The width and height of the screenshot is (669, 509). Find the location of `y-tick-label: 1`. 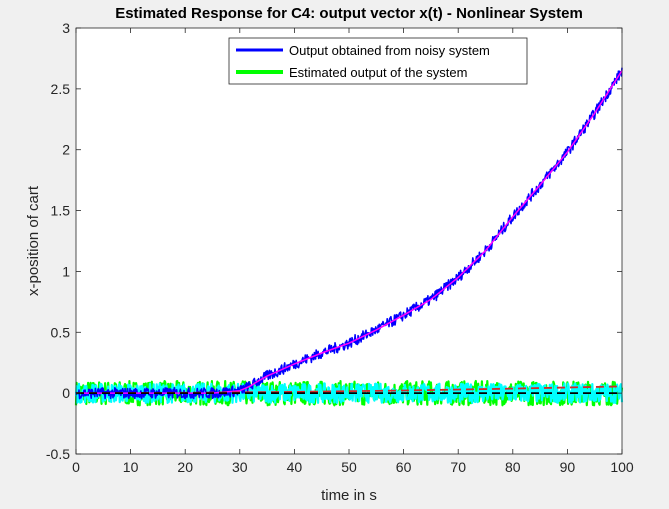

y-tick-label: 1 is located at coordinates (66, 271).